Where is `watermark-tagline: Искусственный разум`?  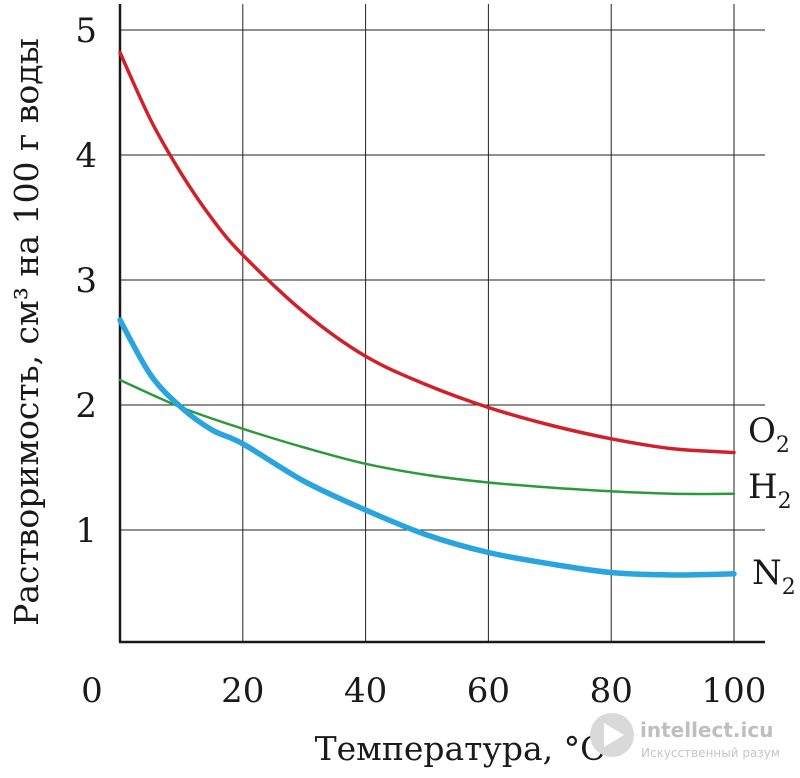 watermark-tagline: Искусственный разум is located at coordinates (710, 753).